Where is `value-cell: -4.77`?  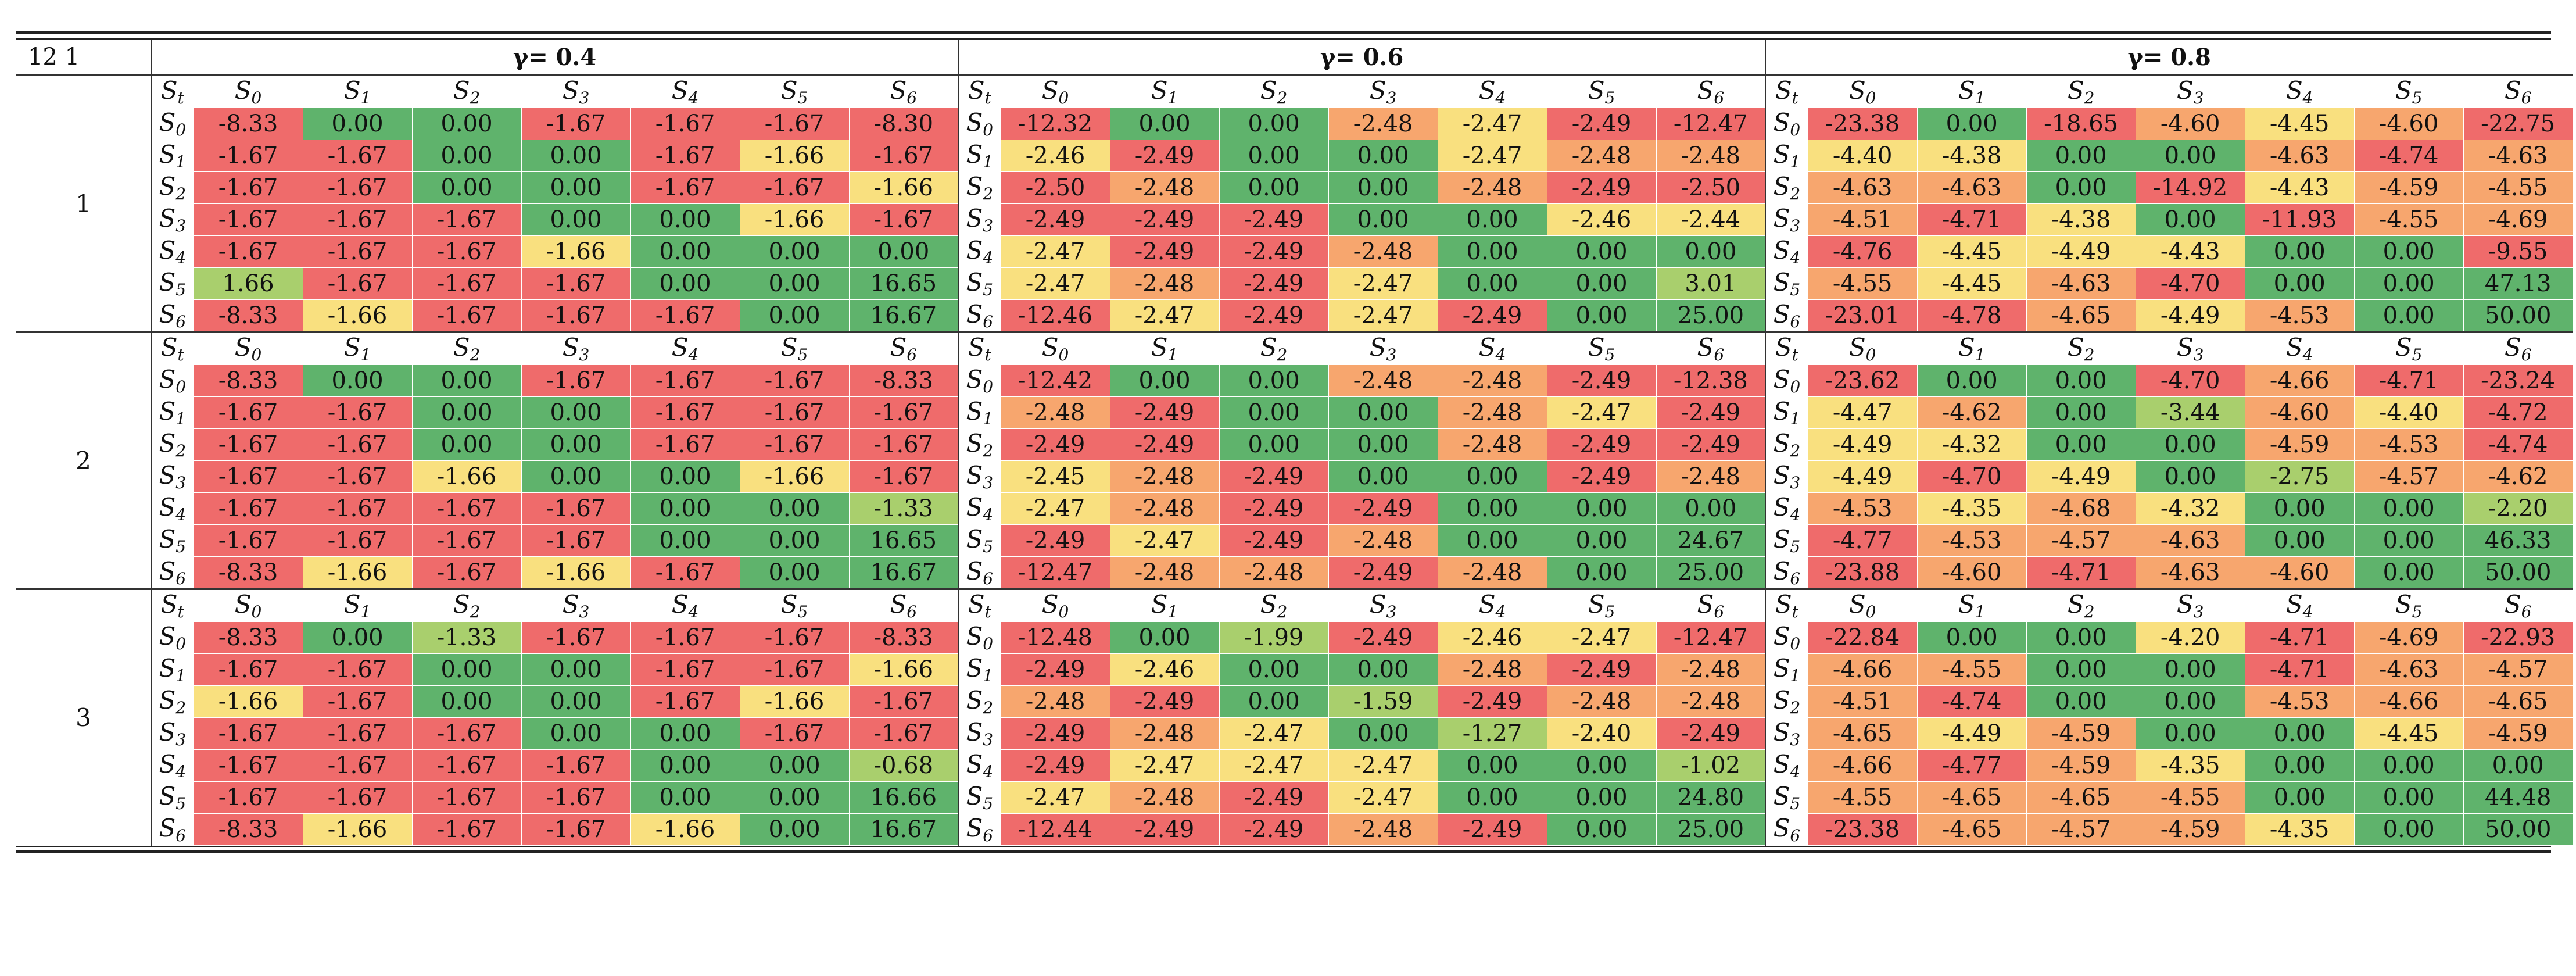 value-cell: -4.77 is located at coordinates (1971, 765).